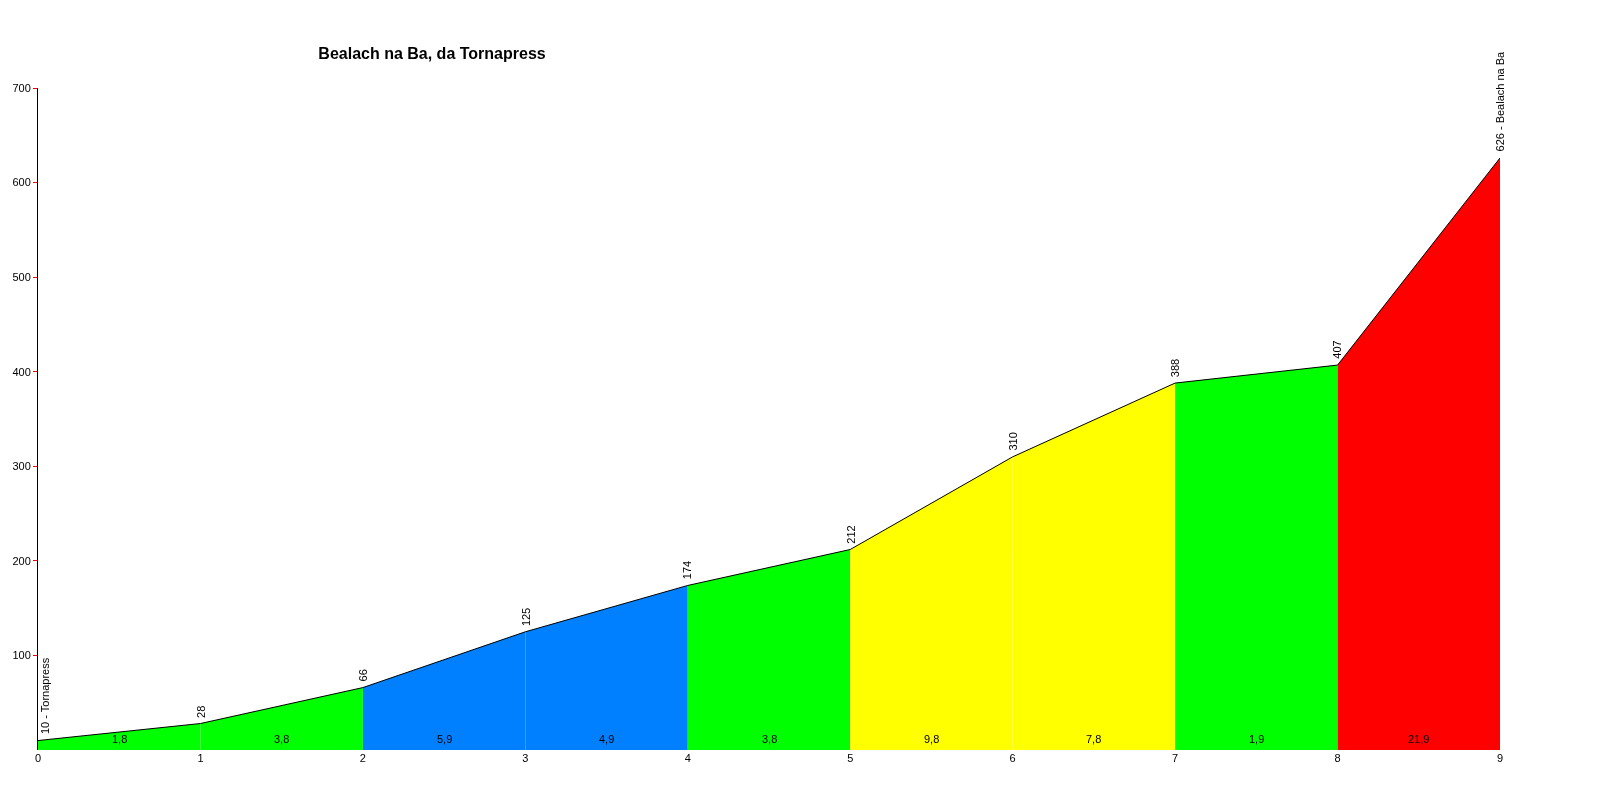 The image size is (1600, 800). What do you see at coordinates (38, 758) in the screenshot?
I see `x-tick-label: 0` at bounding box center [38, 758].